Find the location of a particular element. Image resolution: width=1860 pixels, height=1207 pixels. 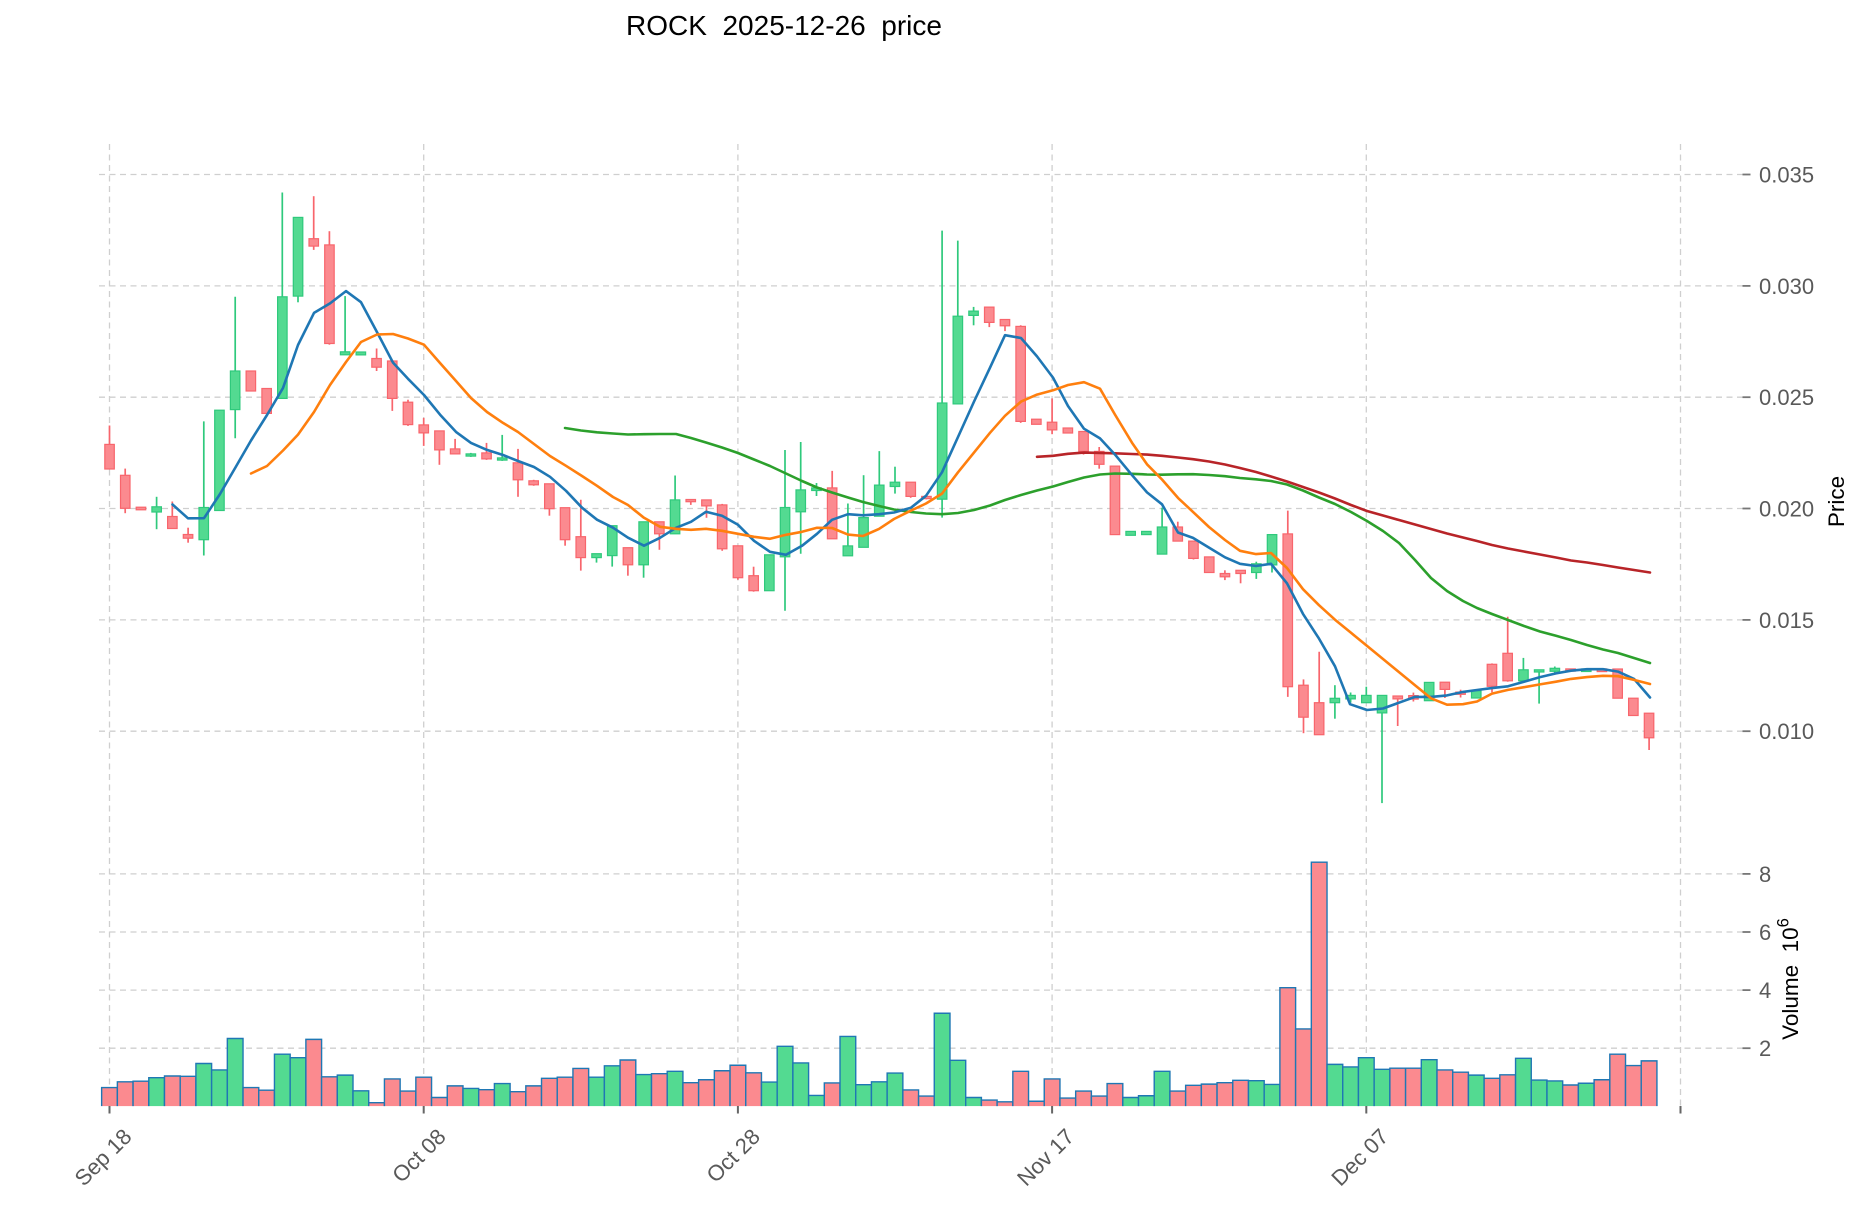

svg-text: Price is located at coordinates (1836, 501).